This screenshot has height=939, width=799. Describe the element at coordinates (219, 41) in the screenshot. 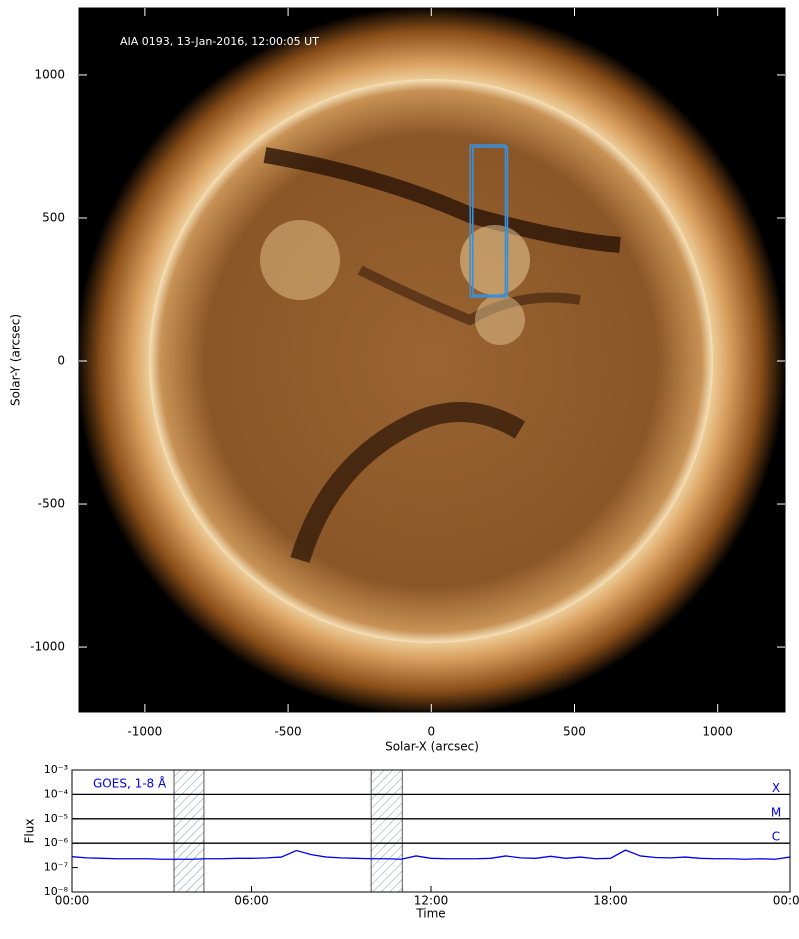

I see `image-title: AIA 0193, 13-Jan-2016, 12:00:05 UT` at that location.